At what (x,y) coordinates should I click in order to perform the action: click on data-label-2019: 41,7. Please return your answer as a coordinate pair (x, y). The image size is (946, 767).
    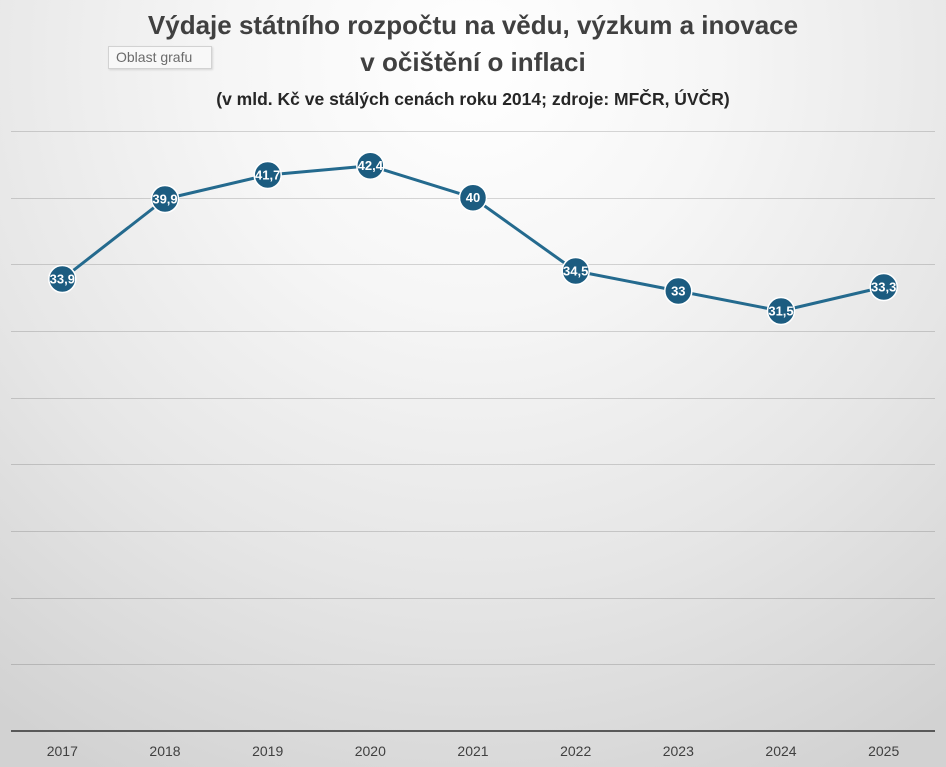
    Looking at the image, I should click on (267, 175).